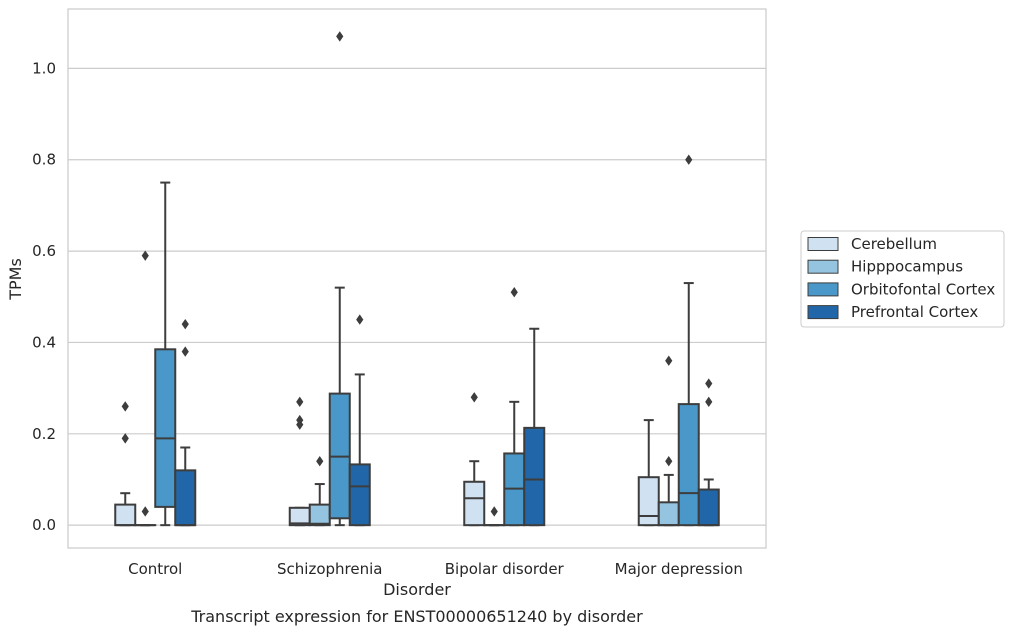  I want to click on x-tick-label: Control, so click(155, 569).